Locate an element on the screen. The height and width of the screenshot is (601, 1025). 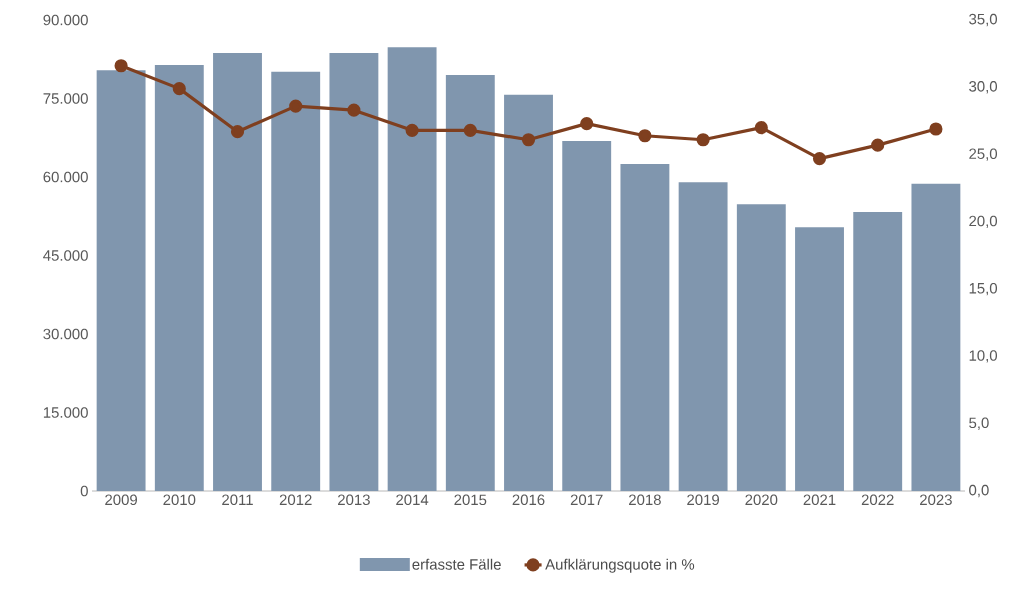
x-tick-label: 2009 is located at coordinates (121, 500).